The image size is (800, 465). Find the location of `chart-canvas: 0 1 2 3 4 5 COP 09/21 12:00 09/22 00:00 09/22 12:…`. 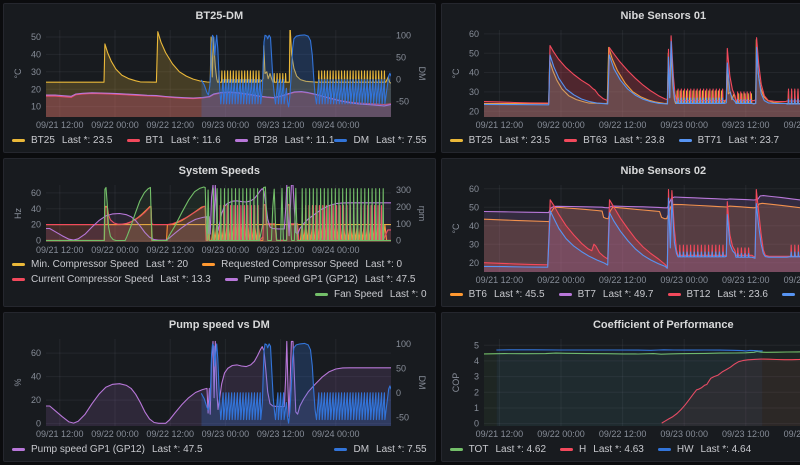

chart-canvas: 0 1 2 3 4 5 COP 09/21 12:00 09/22 00:00 09/22 12:… is located at coordinates (625, 387).